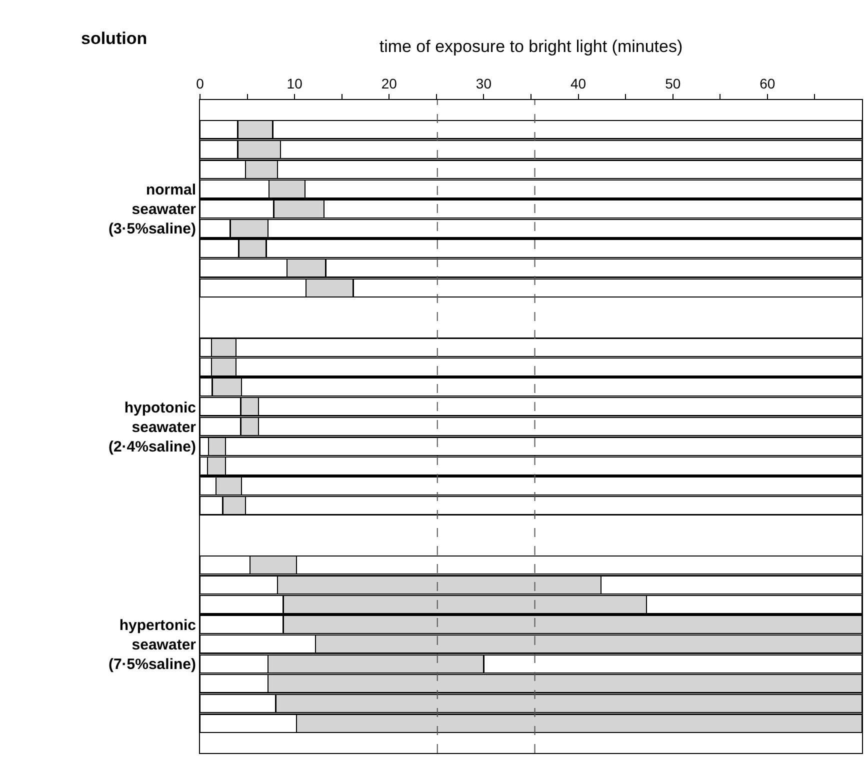  What do you see at coordinates (578, 83) in the screenshot?
I see `x-tick-label: 40` at bounding box center [578, 83].